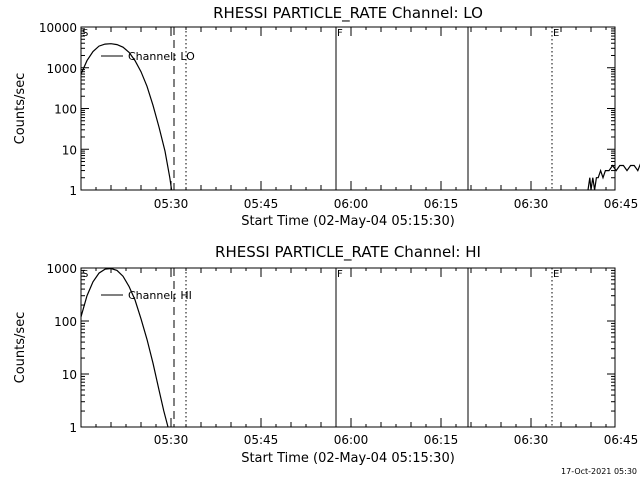 The height and width of the screenshot is (480, 640). Describe the element at coordinates (348, 252) in the screenshot. I see `chart-title: RHESSI PARTICLE_RATE Channel: HI` at that location.